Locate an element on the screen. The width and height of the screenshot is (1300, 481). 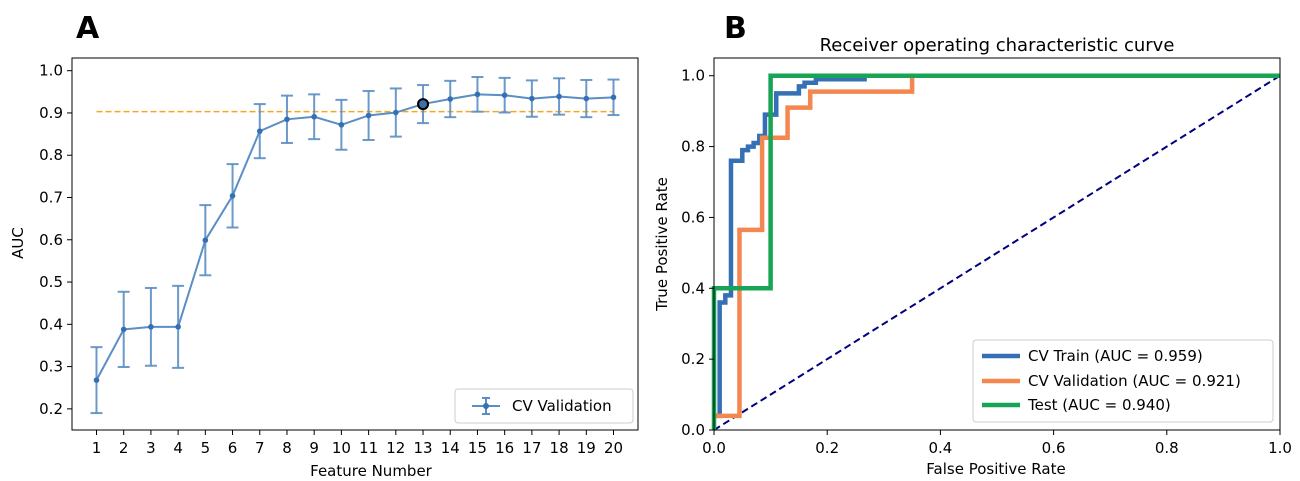
panel-a-highlight-point is located at coordinates (423, 104).